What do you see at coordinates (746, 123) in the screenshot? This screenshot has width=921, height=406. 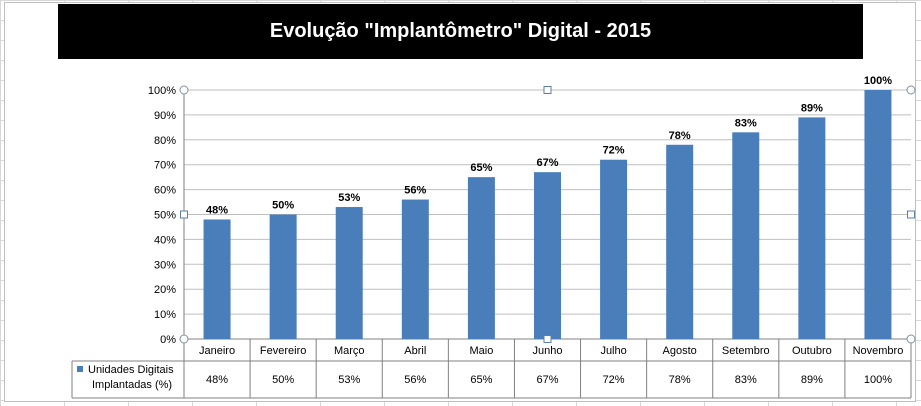 I see `data-label: 83%` at bounding box center [746, 123].